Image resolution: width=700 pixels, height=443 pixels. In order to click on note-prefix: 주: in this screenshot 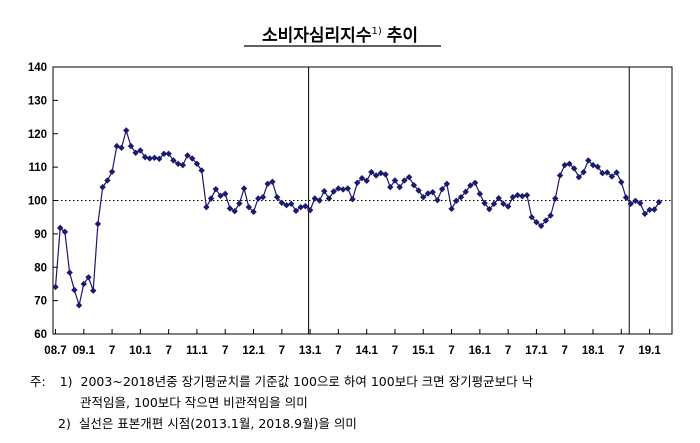, I will do `click(38, 381)`.